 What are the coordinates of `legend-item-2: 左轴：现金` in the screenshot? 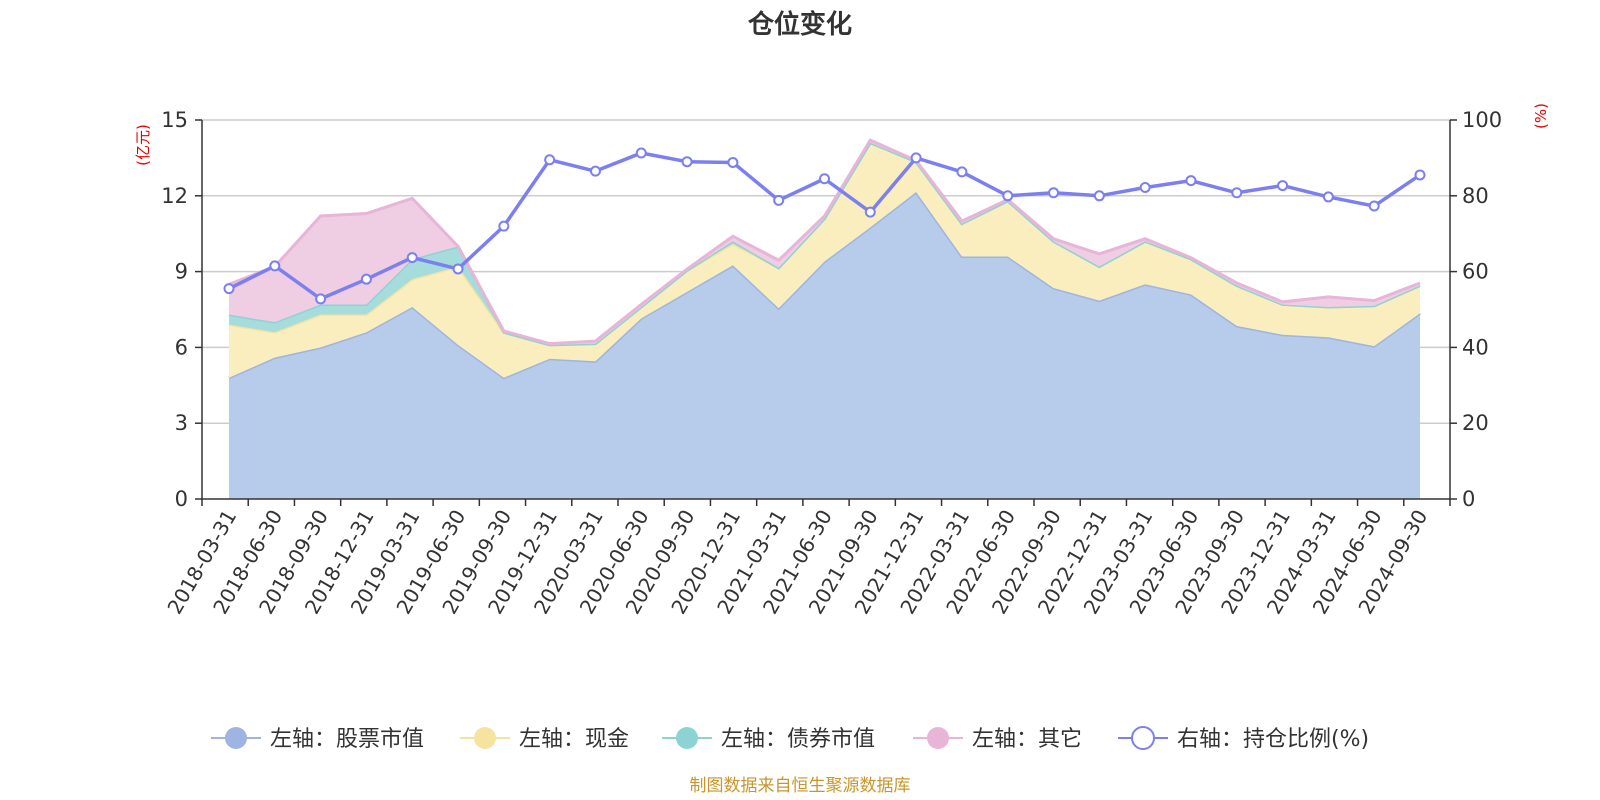 It's located at (544, 739).